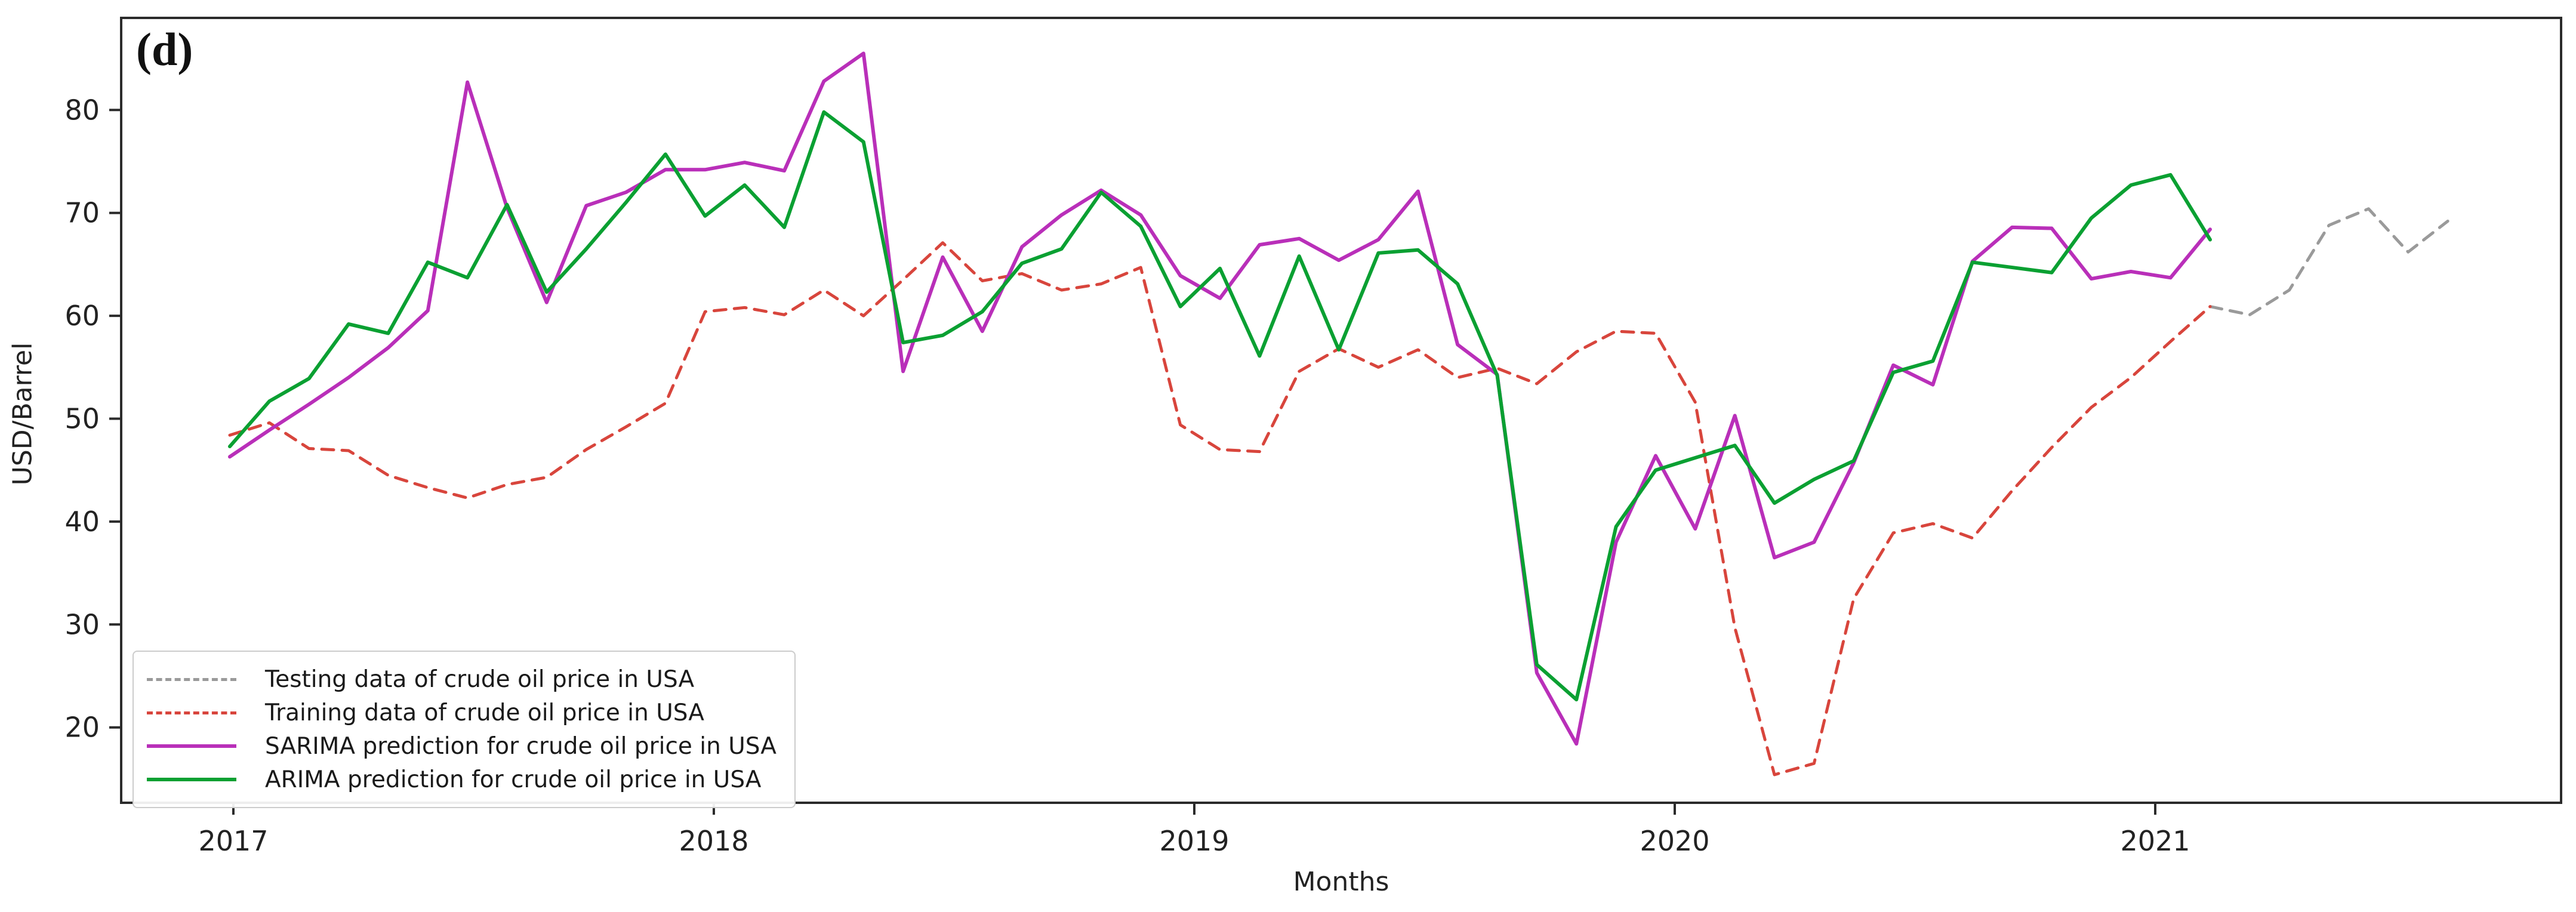 This screenshot has width=2576, height=912. Describe the element at coordinates (82, 213) in the screenshot. I see `y-tick-label: 70` at that location.